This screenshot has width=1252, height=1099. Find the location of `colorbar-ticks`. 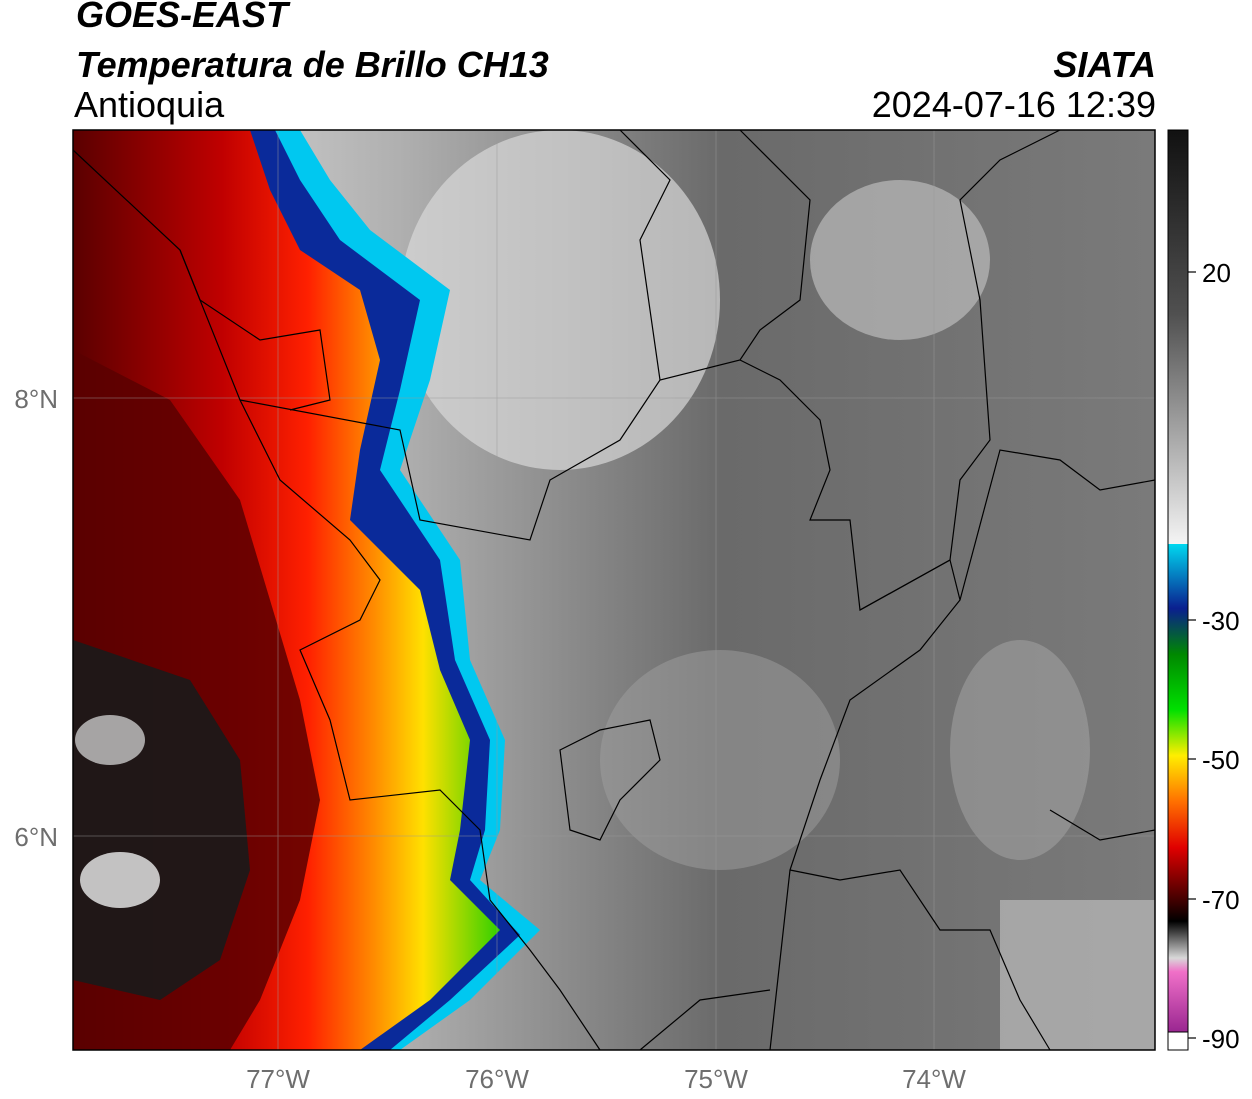

colorbar-ticks is located at coordinates (1192, 655).